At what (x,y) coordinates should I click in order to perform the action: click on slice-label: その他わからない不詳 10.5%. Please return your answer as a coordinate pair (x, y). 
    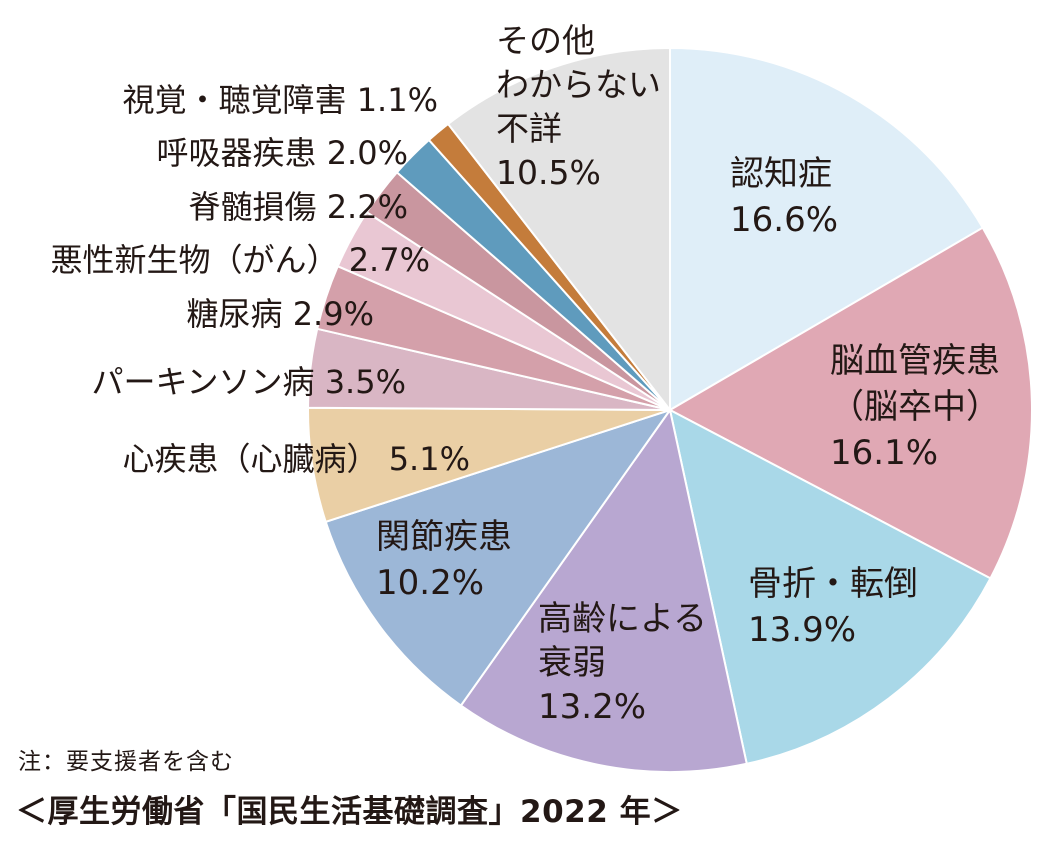
    Looking at the image, I should click on (578, 106).